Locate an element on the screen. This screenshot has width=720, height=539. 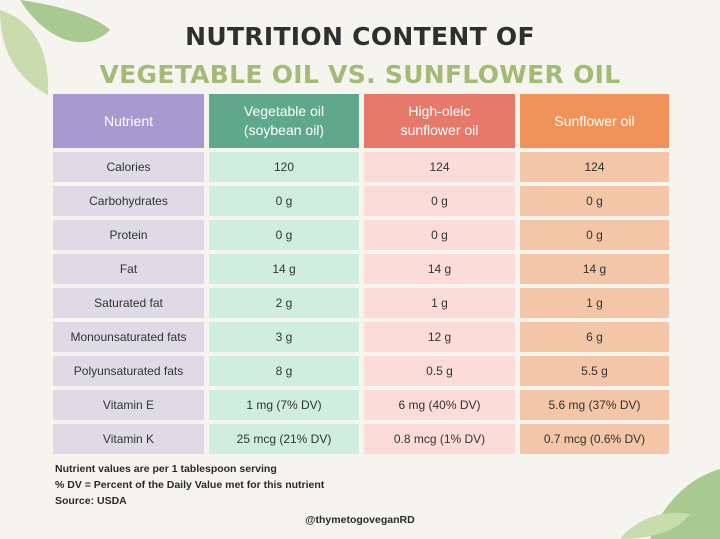
row-5-high-oleic: 12 g is located at coordinates (439, 337).